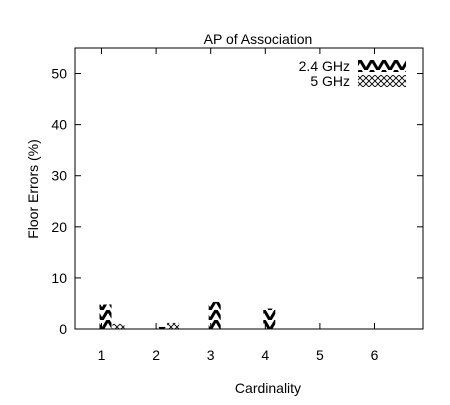 The height and width of the screenshot is (405, 450). What do you see at coordinates (59, 278) in the screenshot?
I see `y-tick-label: 10` at bounding box center [59, 278].